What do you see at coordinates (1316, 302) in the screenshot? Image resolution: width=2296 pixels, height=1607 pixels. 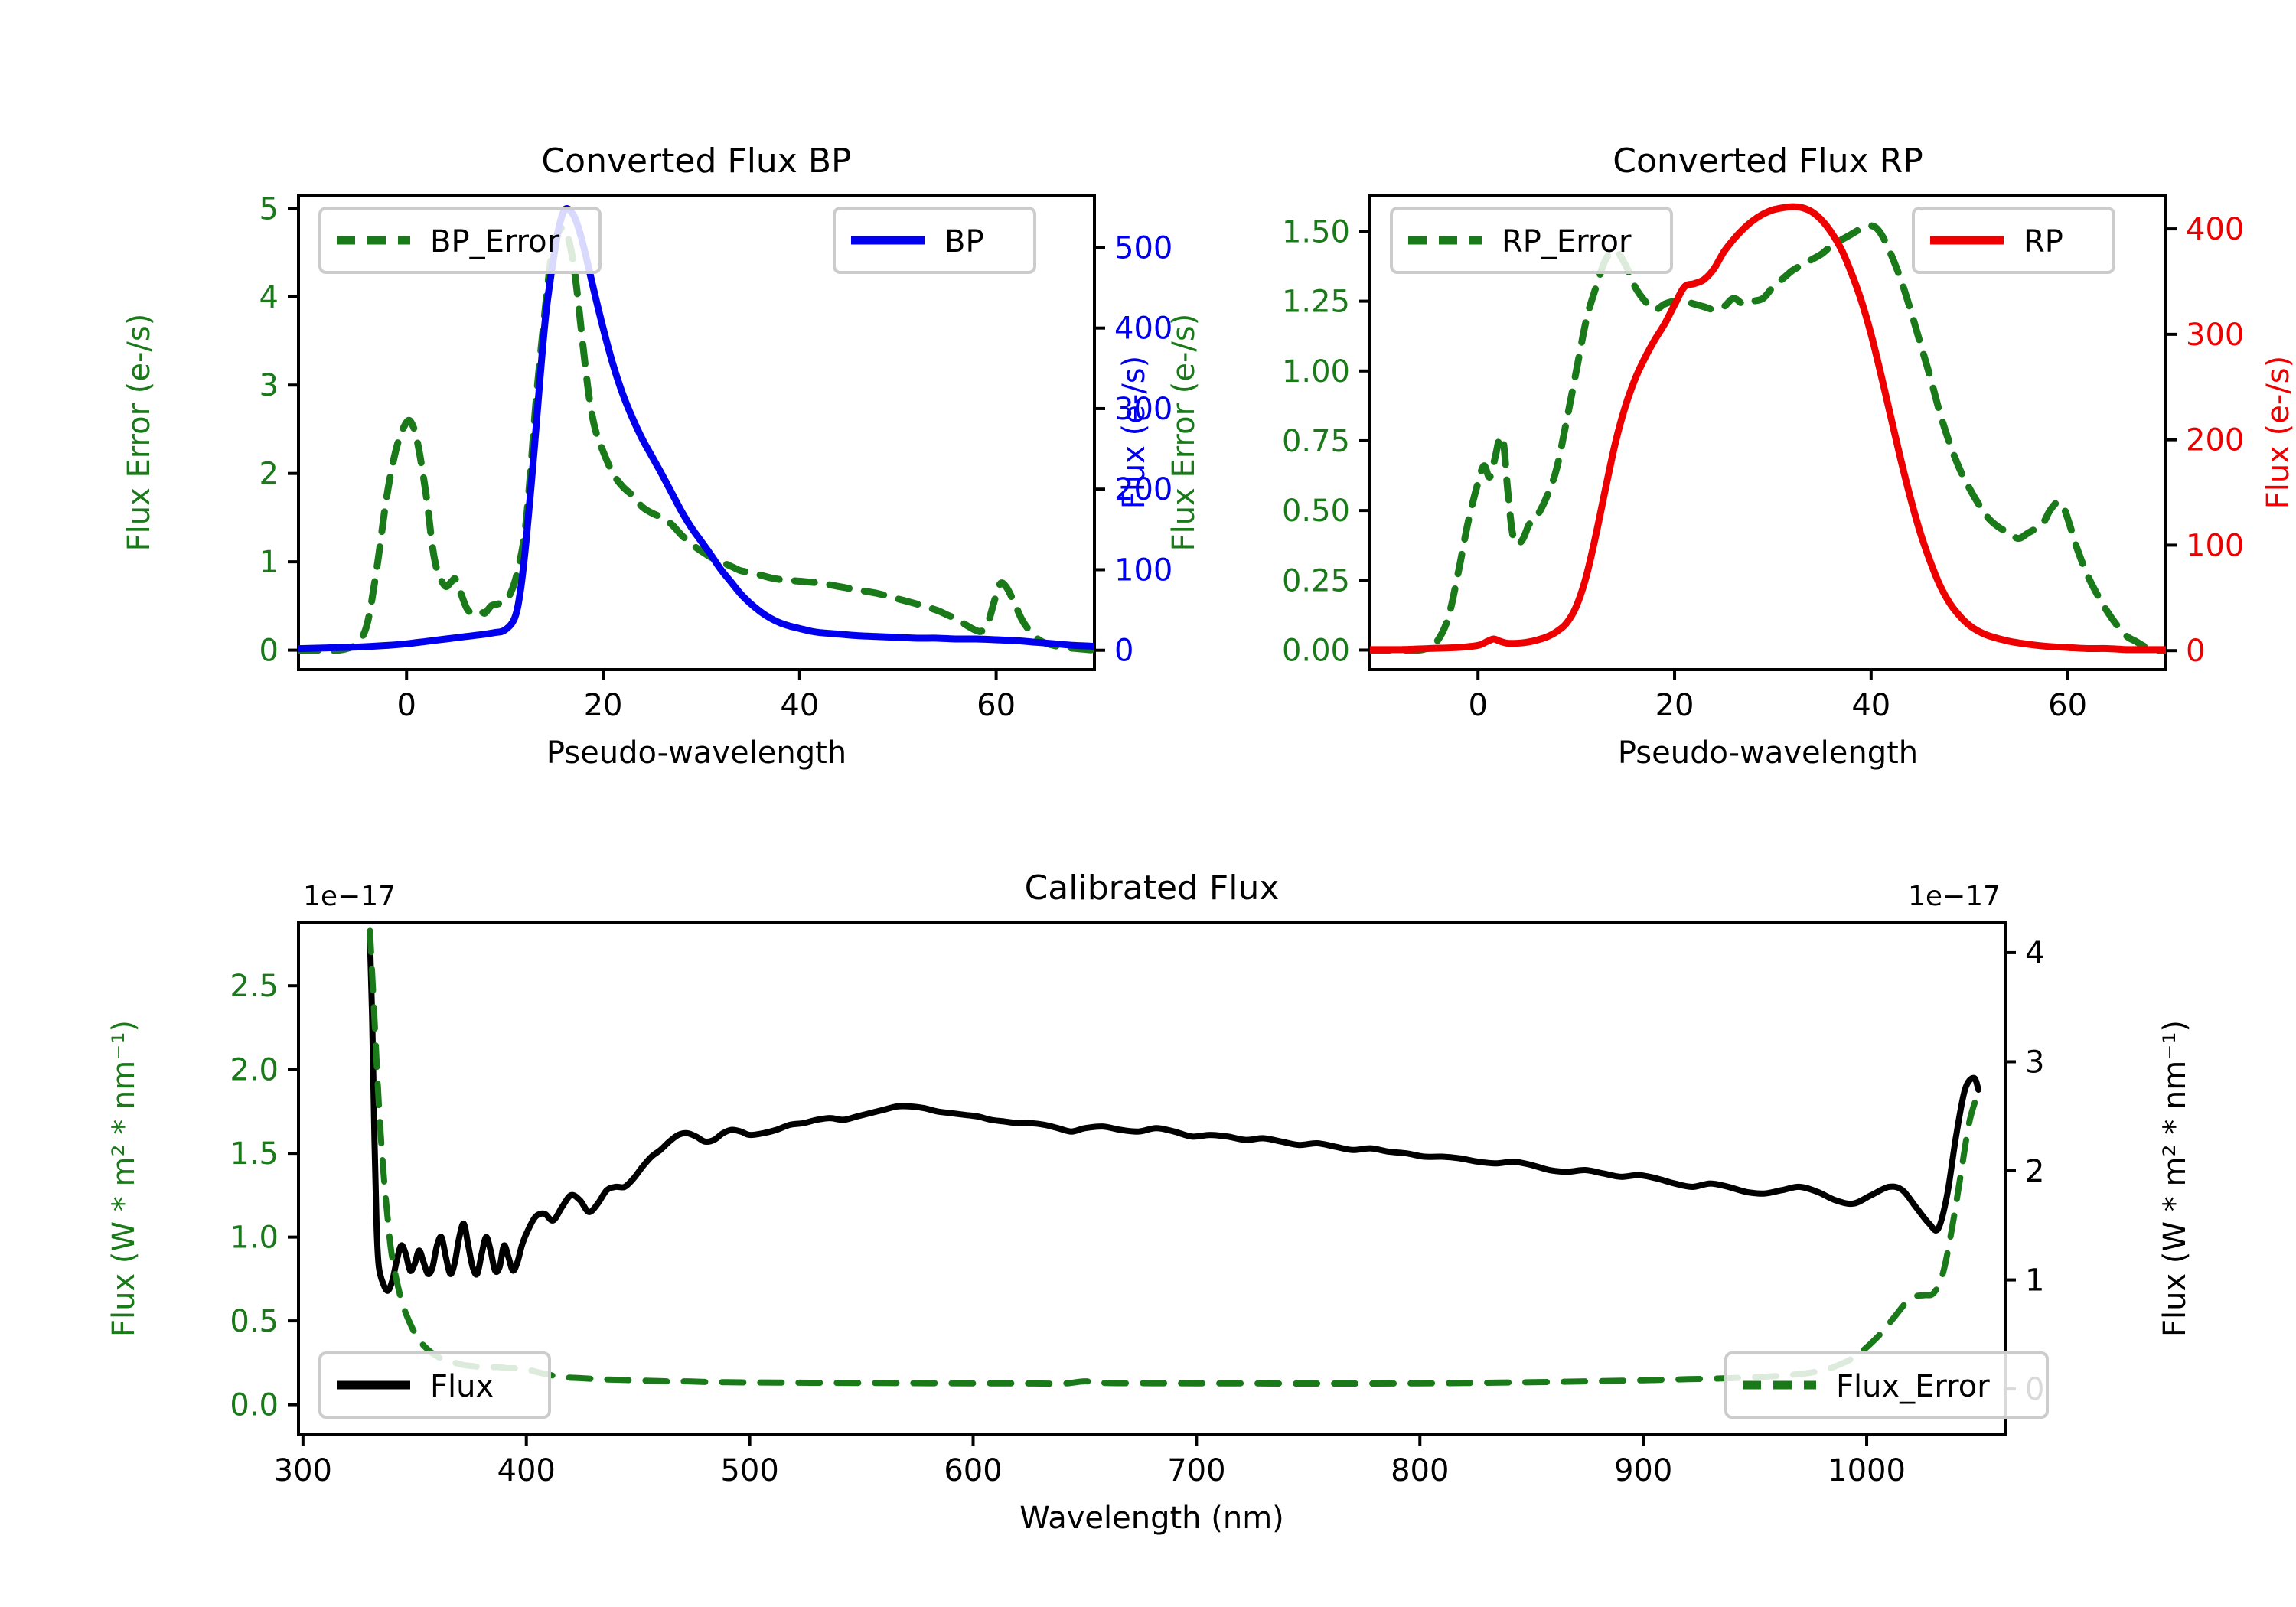 I see `left-y-tick-label: 1.25` at bounding box center [1316, 302].